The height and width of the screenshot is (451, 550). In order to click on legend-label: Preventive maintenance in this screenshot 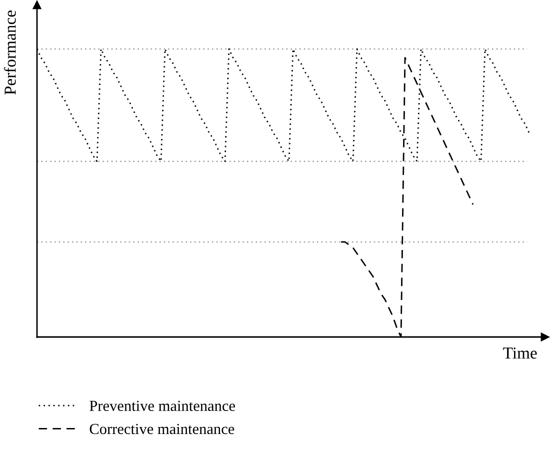, I will do `click(162, 406)`.